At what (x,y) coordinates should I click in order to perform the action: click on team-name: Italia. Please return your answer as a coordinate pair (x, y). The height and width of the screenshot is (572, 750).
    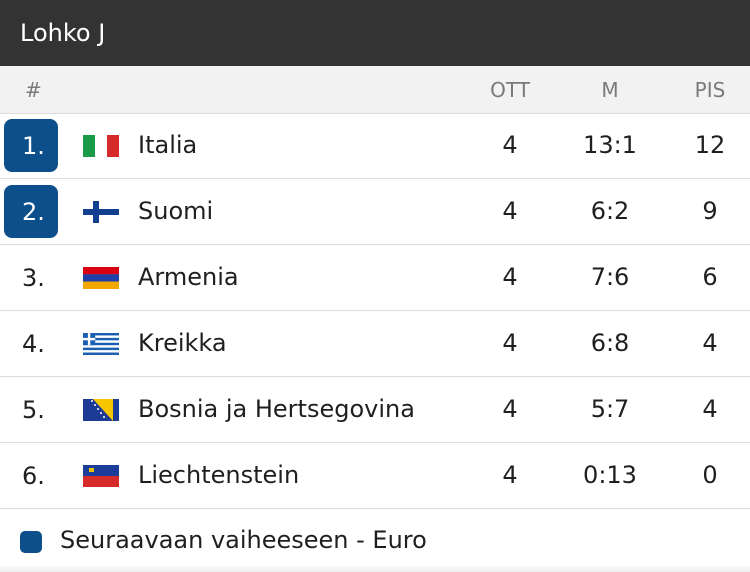
    Looking at the image, I should click on (168, 145).